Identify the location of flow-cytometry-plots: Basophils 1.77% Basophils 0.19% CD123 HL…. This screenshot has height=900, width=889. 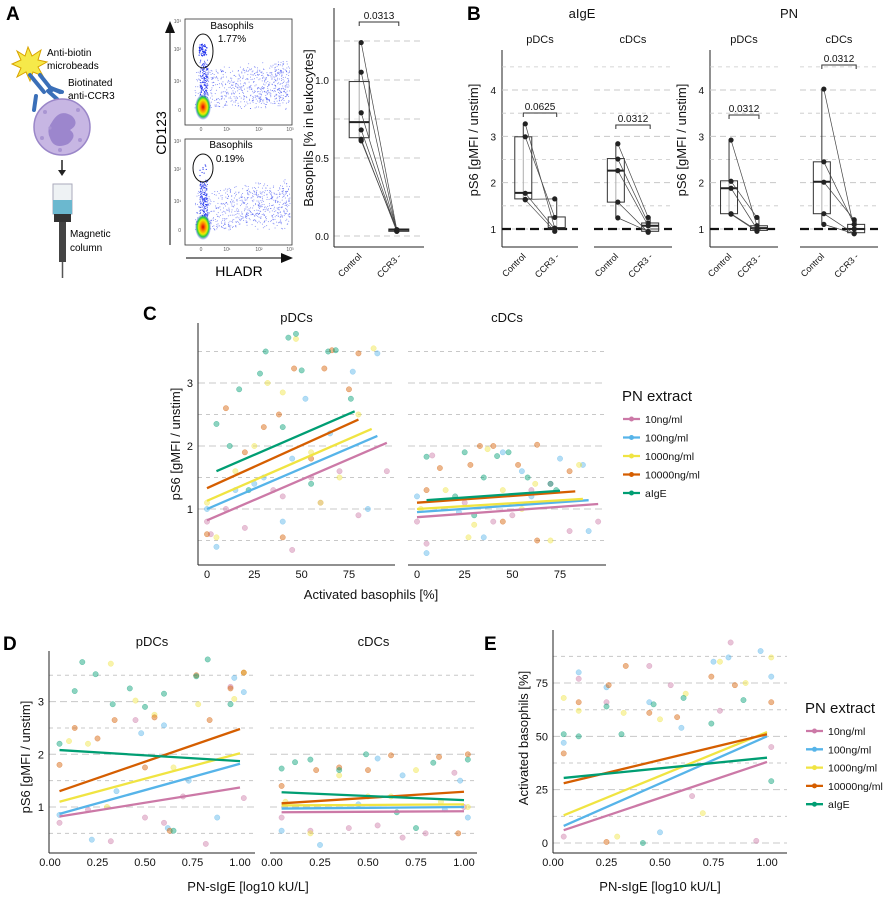
(223, 148).